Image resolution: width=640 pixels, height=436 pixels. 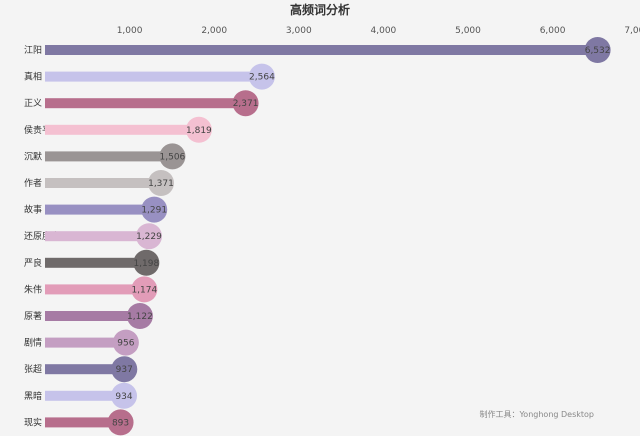 I want to click on category-label: 真相, so click(x=33, y=77).